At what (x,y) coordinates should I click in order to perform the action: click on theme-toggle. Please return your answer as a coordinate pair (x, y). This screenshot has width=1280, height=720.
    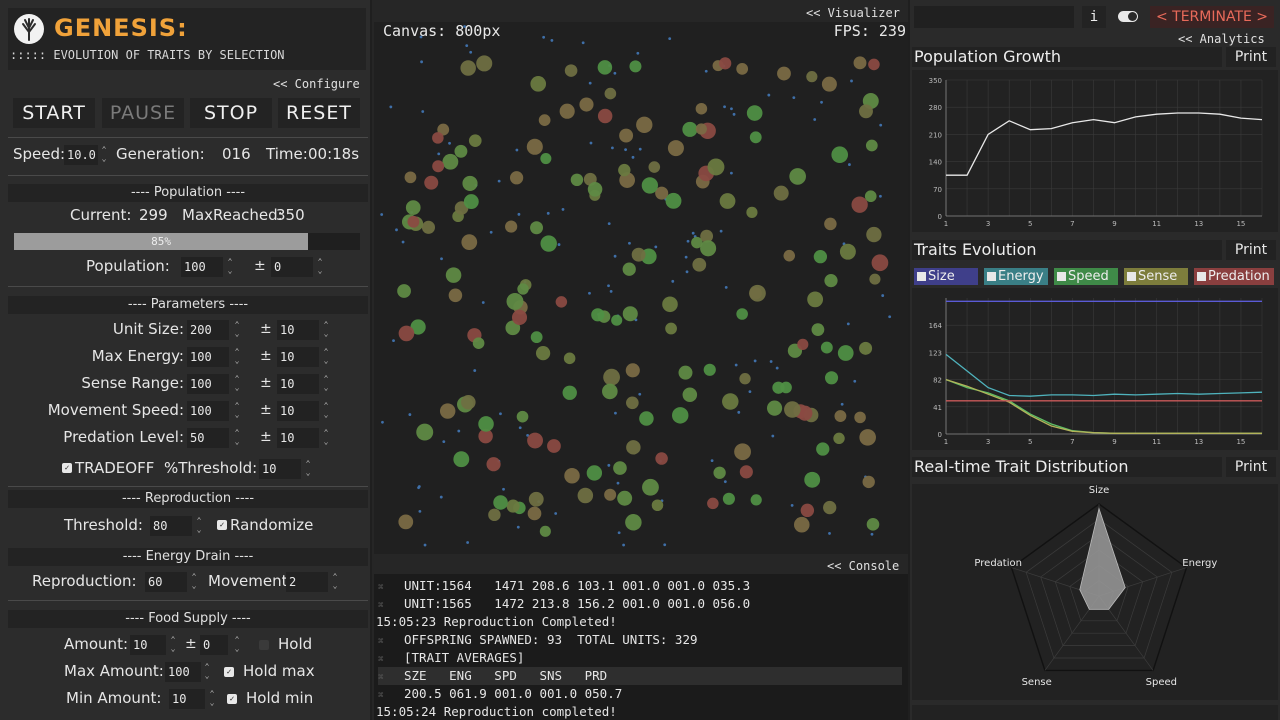
    Looking at the image, I should click on (1128, 16).